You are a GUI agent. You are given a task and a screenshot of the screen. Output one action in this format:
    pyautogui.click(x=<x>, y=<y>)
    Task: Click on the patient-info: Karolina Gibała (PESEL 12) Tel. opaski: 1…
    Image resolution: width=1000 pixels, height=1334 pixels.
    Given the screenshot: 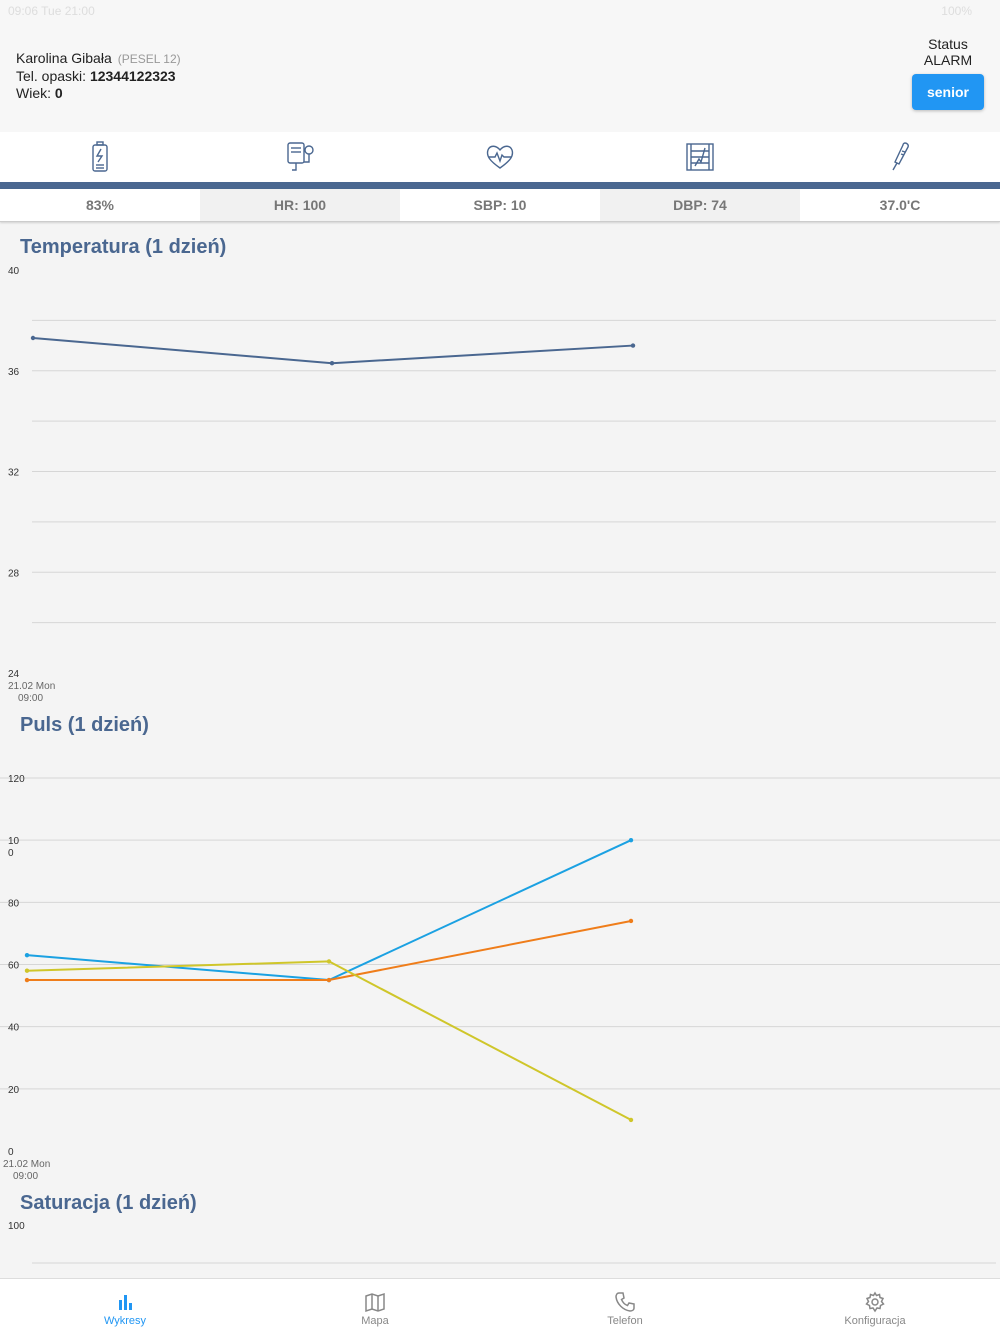 What is the action you would take?
    pyautogui.click(x=98, y=76)
    